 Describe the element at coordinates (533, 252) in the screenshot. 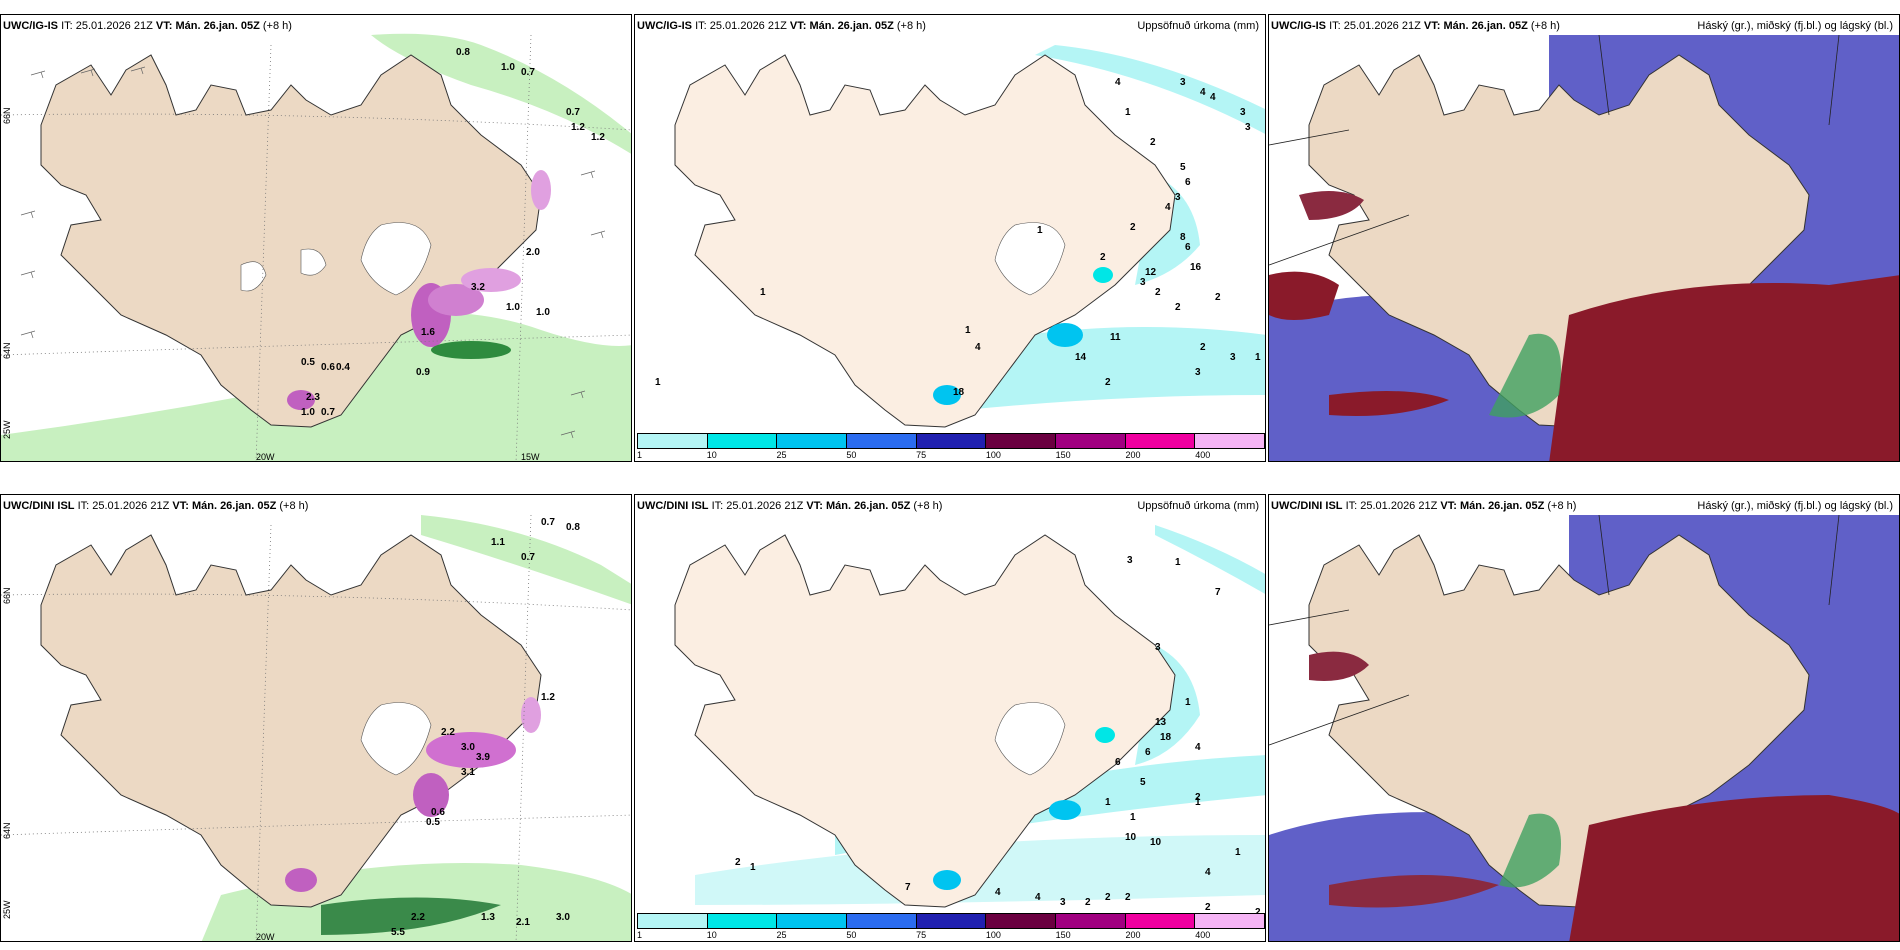

I see `value-label: 2.0` at that location.